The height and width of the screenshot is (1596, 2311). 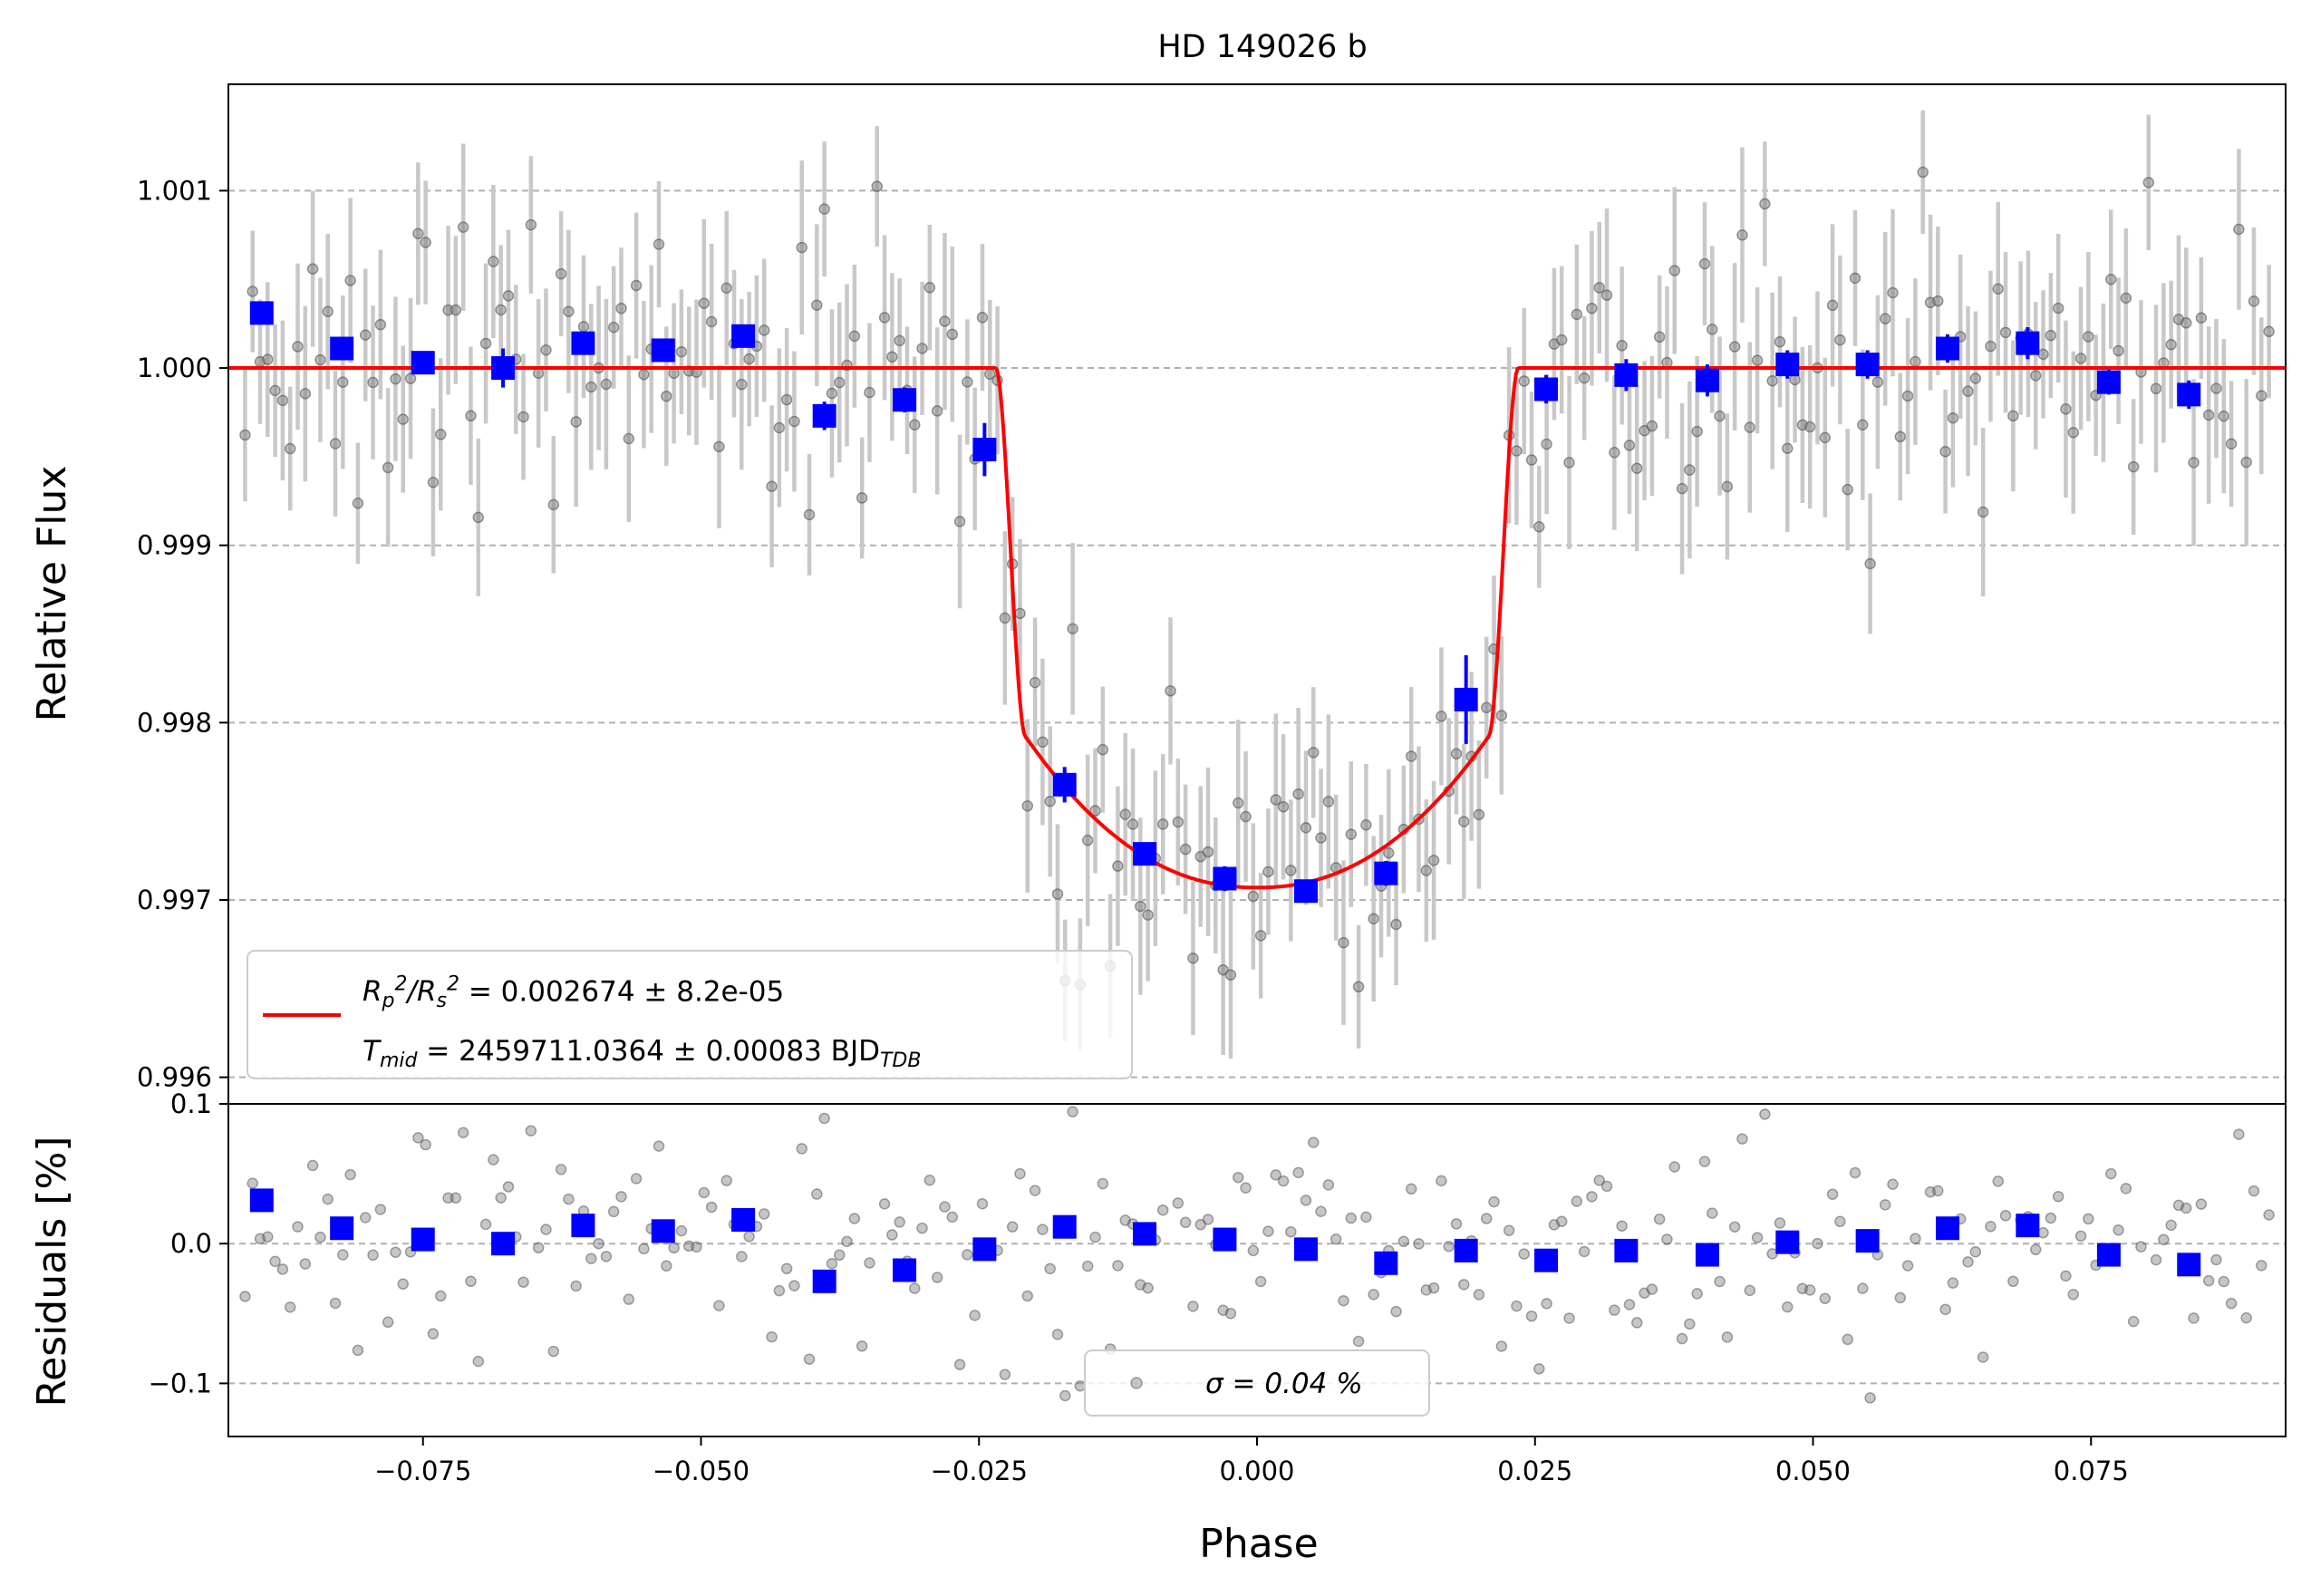 What do you see at coordinates (174, 190) in the screenshot?
I see `top-y-tick-label: 1.001` at bounding box center [174, 190].